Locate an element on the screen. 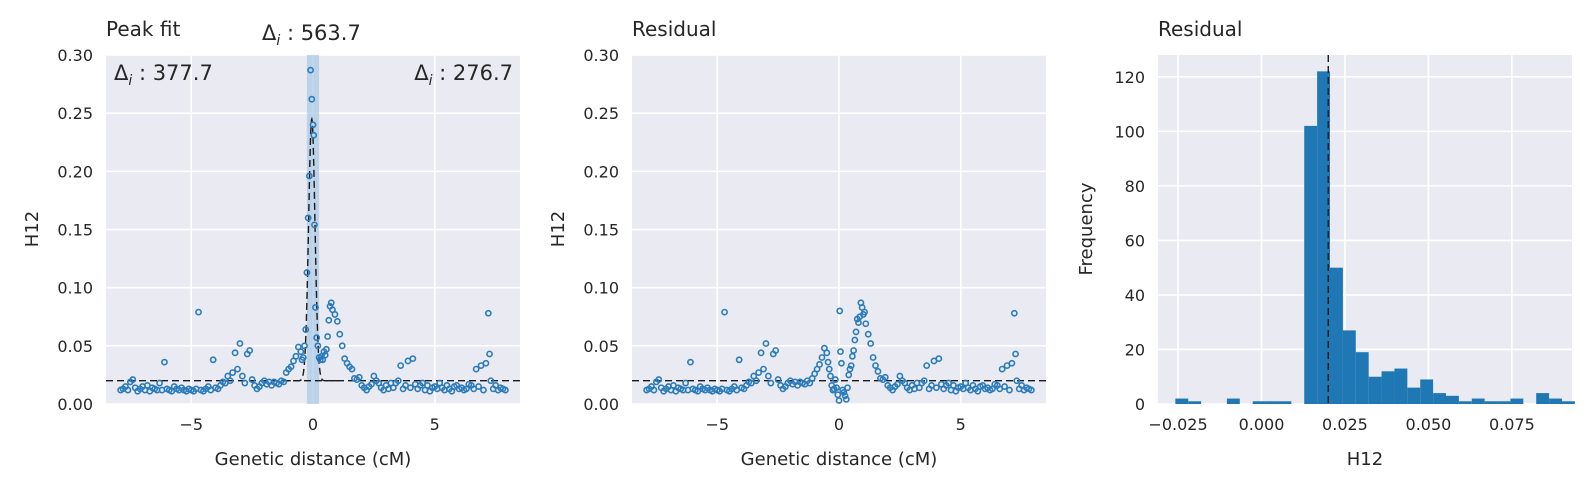 This screenshot has height=488, width=1588. y-axis-label: H12 is located at coordinates (558, 229).